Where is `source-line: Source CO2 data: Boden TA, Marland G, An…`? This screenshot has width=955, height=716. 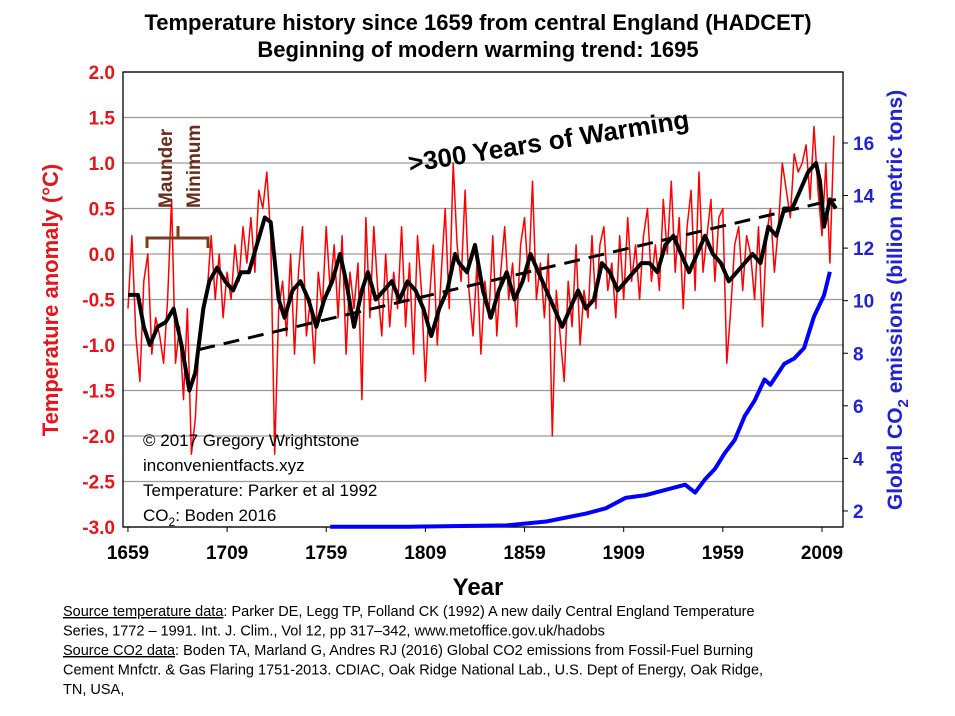 source-line: Source CO2 data: Boden TA, Marland G, An… is located at coordinates (408, 651).